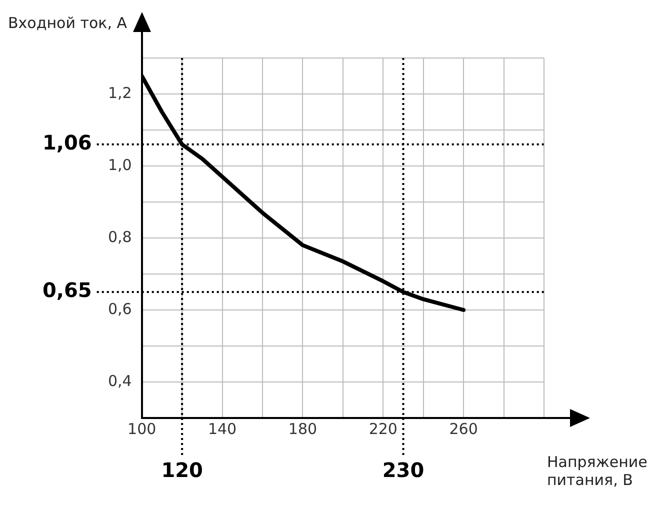  What do you see at coordinates (383, 429) in the screenshot?
I see `x-tick-label: 220` at bounding box center [383, 429].